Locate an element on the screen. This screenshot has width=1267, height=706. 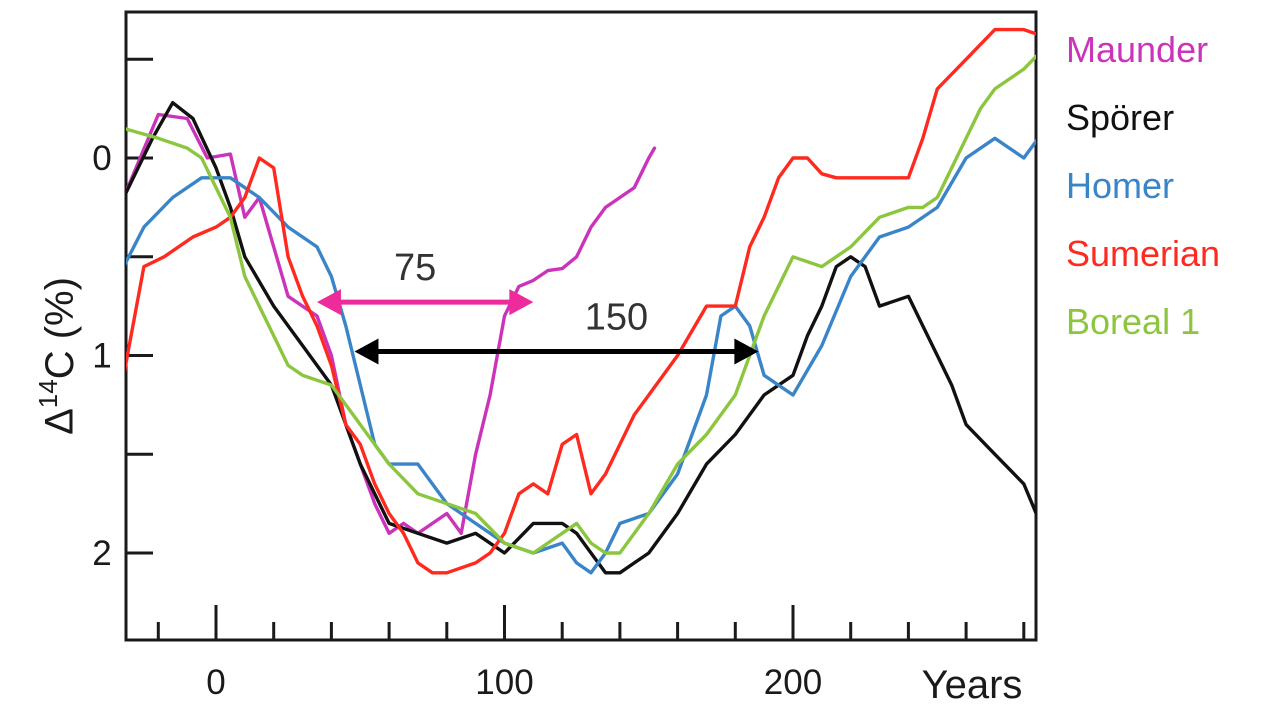
legend-entry-sumerian: Sumerian is located at coordinates (1143, 253).